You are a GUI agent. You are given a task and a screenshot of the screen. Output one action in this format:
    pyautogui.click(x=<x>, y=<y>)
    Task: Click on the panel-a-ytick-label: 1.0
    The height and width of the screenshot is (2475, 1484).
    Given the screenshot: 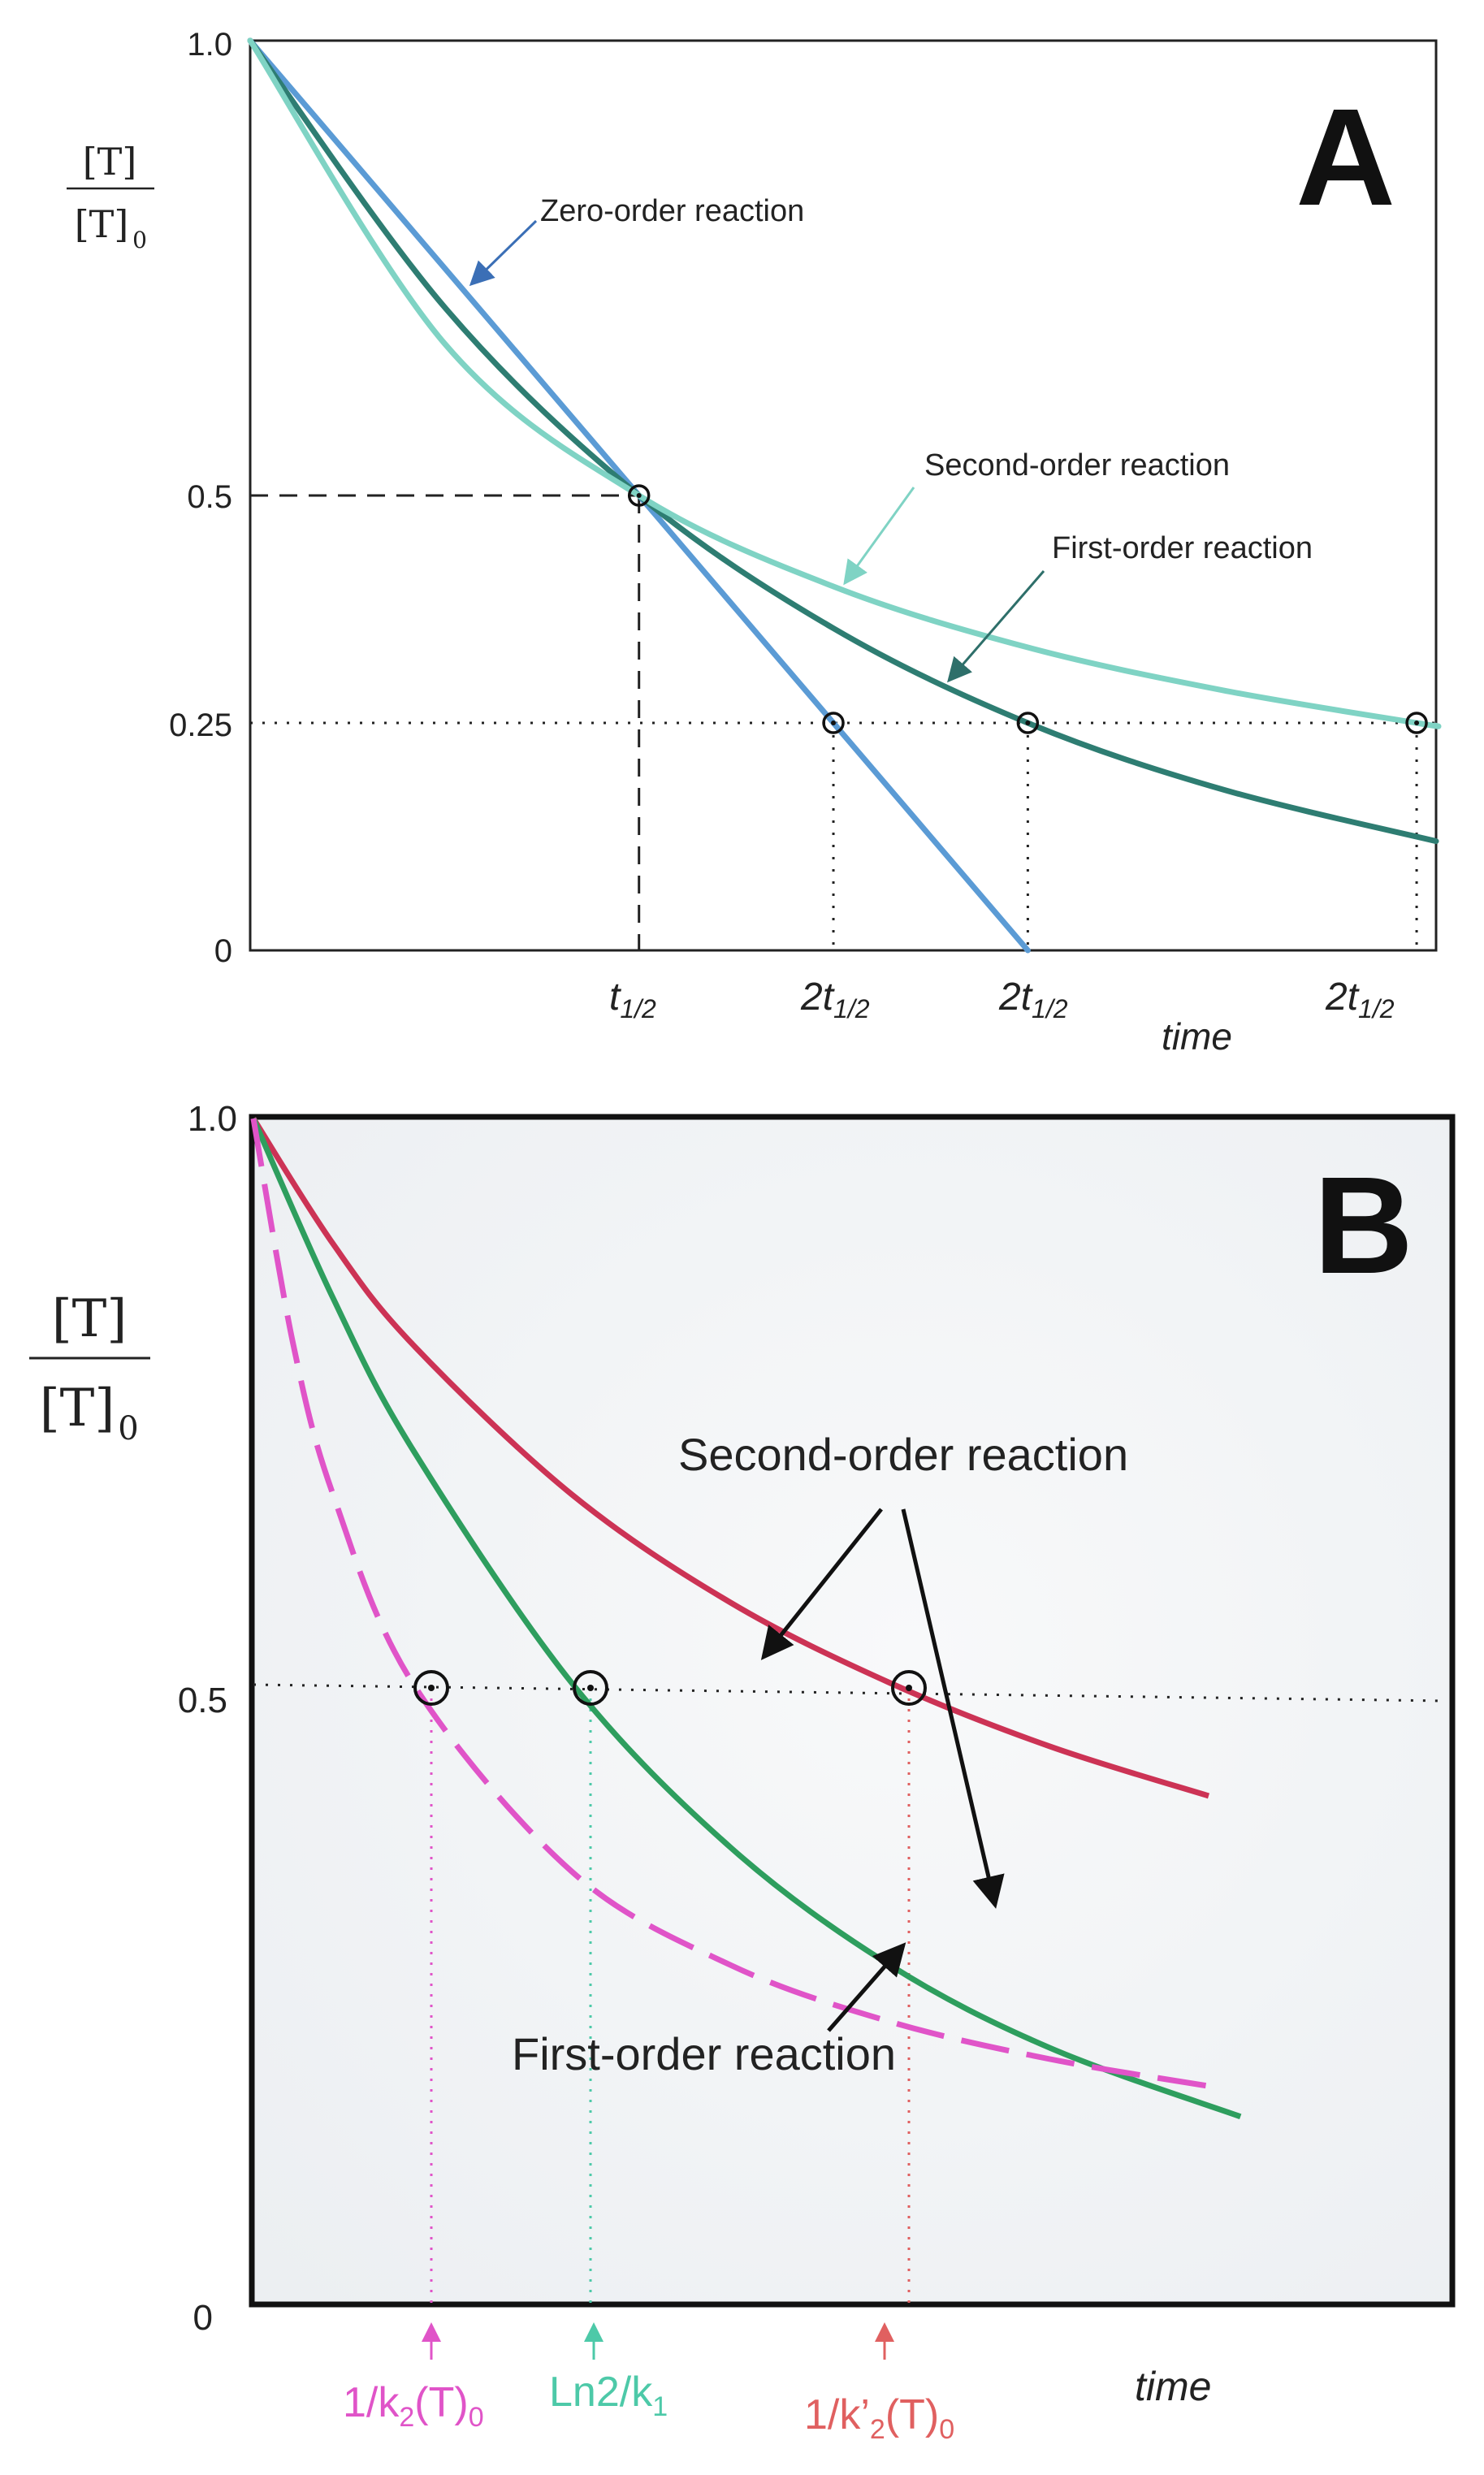 What is the action you would take?
    pyautogui.click(x=209, y=45)
    